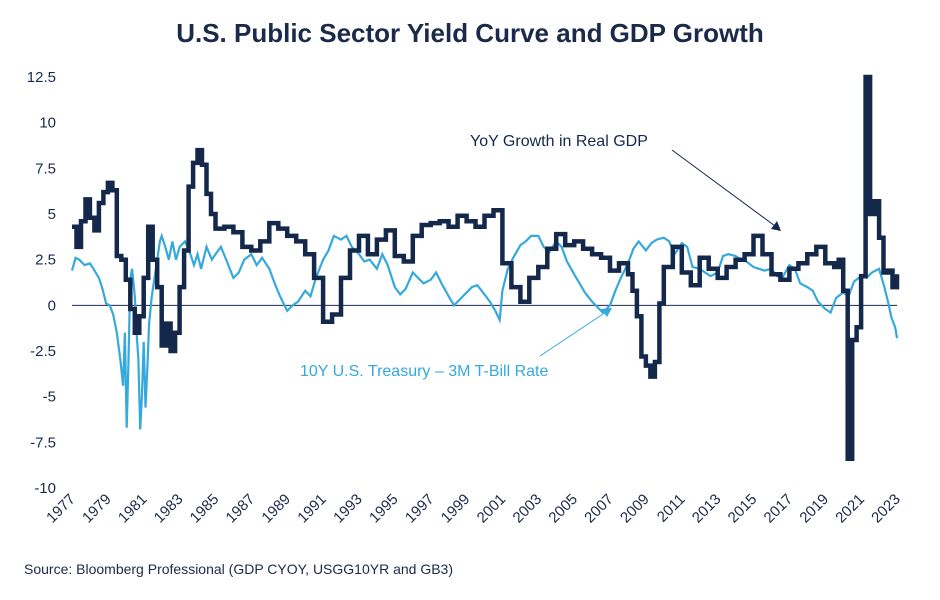 This screenshot has height=600, width=940. Describe the element at coordinates (45, 260) in the screenshot. I see `y-tick-label: 2.5` at that location.